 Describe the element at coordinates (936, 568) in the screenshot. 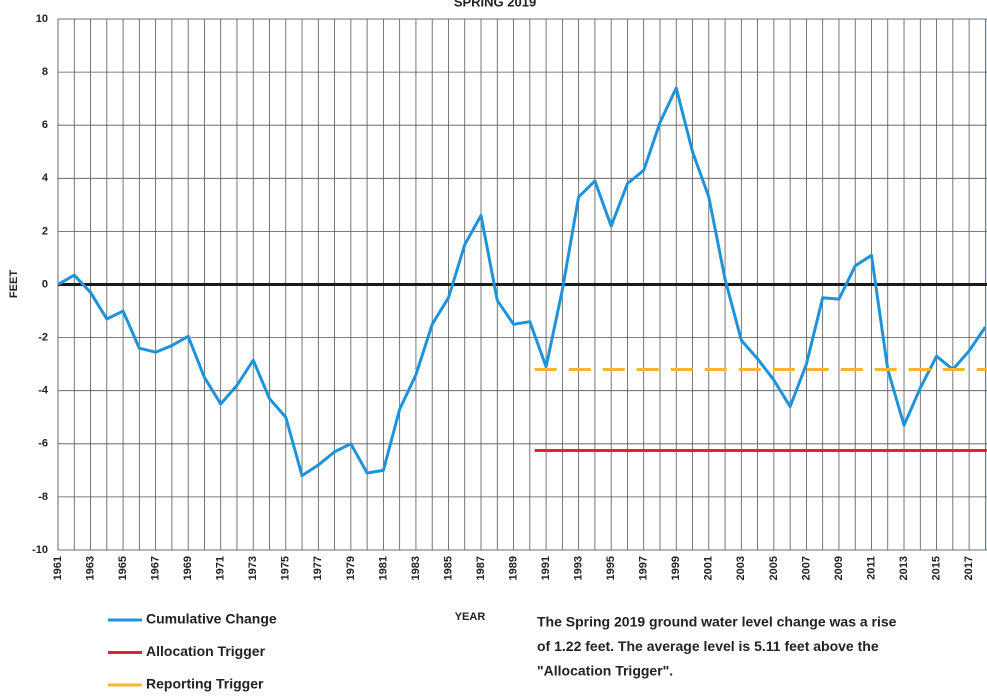

I see `x-tick-label: 2015` at that location.